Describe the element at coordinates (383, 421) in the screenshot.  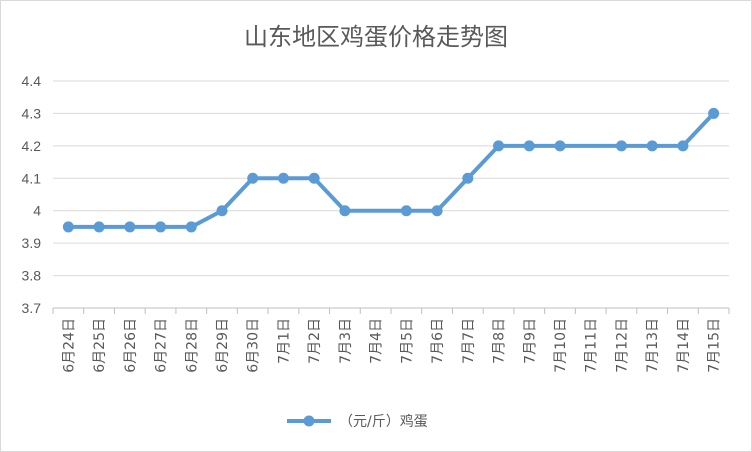
I see `legend-label: （元/斤）鸡蛋` at that location.